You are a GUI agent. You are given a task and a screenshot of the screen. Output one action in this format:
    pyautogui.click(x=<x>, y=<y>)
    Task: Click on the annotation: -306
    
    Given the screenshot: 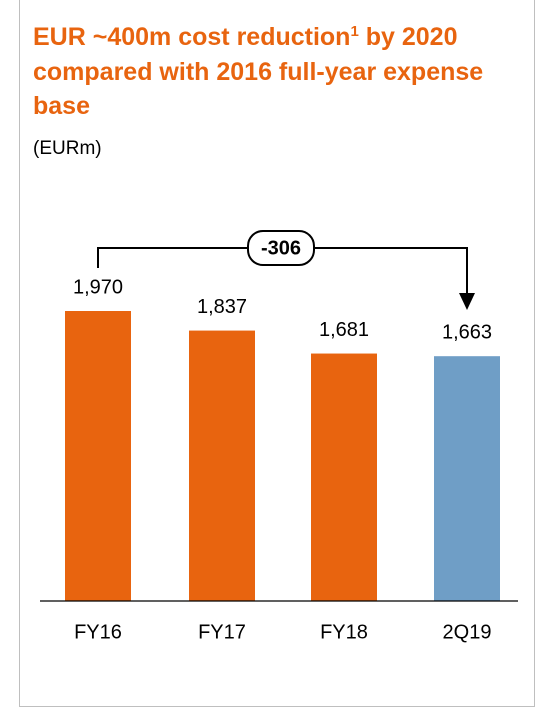 What is the action you would take?
    pyautogui.click(x=281, y=248)
    